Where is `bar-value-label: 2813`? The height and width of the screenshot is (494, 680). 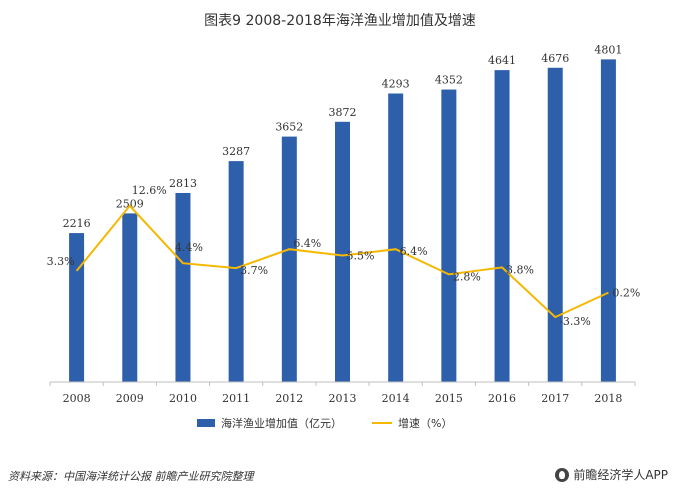
bar-value-label: 2813 is located at coordinates (183, 183).